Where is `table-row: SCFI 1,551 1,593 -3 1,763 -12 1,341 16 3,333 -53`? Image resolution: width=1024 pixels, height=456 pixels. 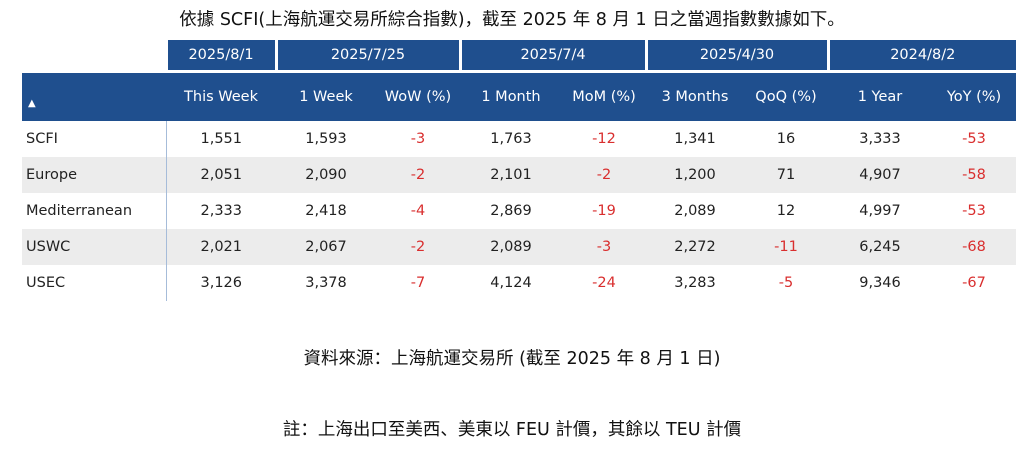 table-row: SCFI 1,551 1,593 -3 1,763 -12 1,341 16 3,333 -53 is located at coordinates (519, 139).